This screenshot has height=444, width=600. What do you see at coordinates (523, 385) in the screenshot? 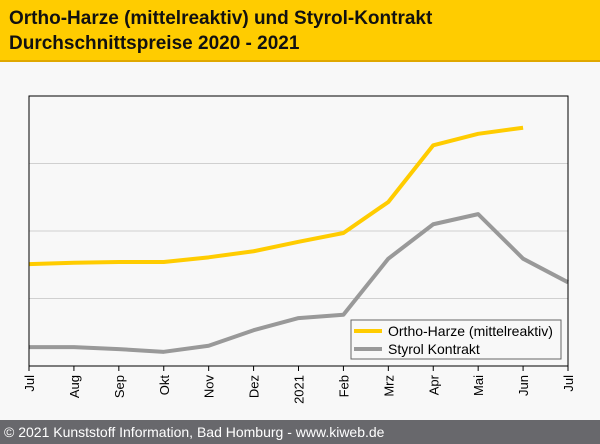
I see `x-tick-label: Jun` at bounding box center [523, 385].